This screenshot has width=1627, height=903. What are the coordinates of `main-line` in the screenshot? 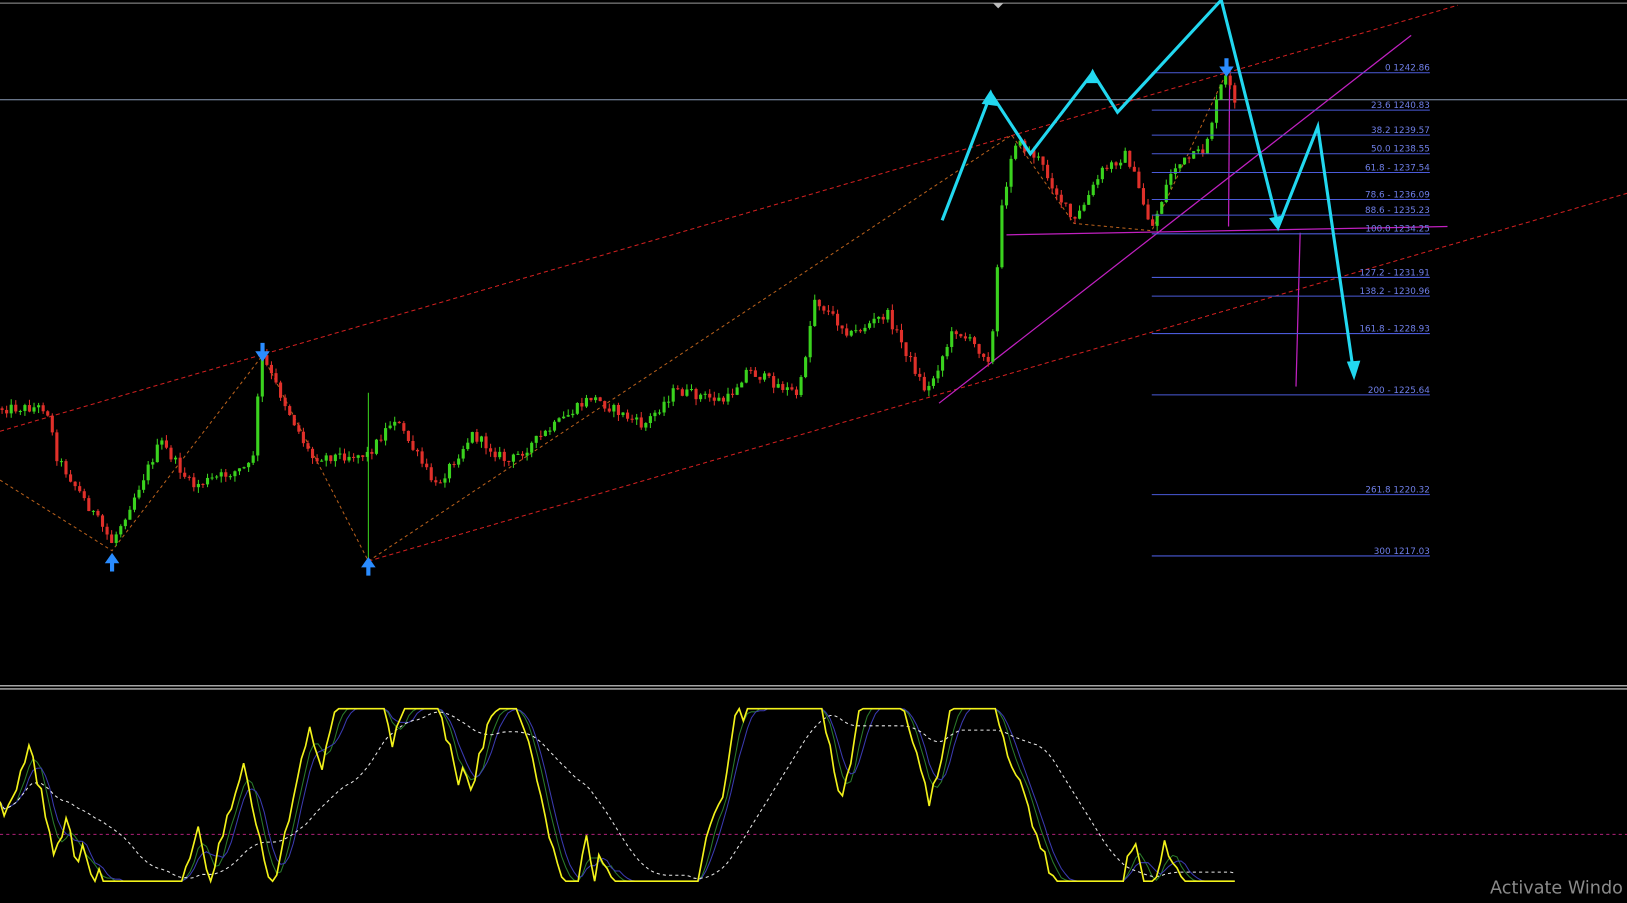 It's located at (617, 795).